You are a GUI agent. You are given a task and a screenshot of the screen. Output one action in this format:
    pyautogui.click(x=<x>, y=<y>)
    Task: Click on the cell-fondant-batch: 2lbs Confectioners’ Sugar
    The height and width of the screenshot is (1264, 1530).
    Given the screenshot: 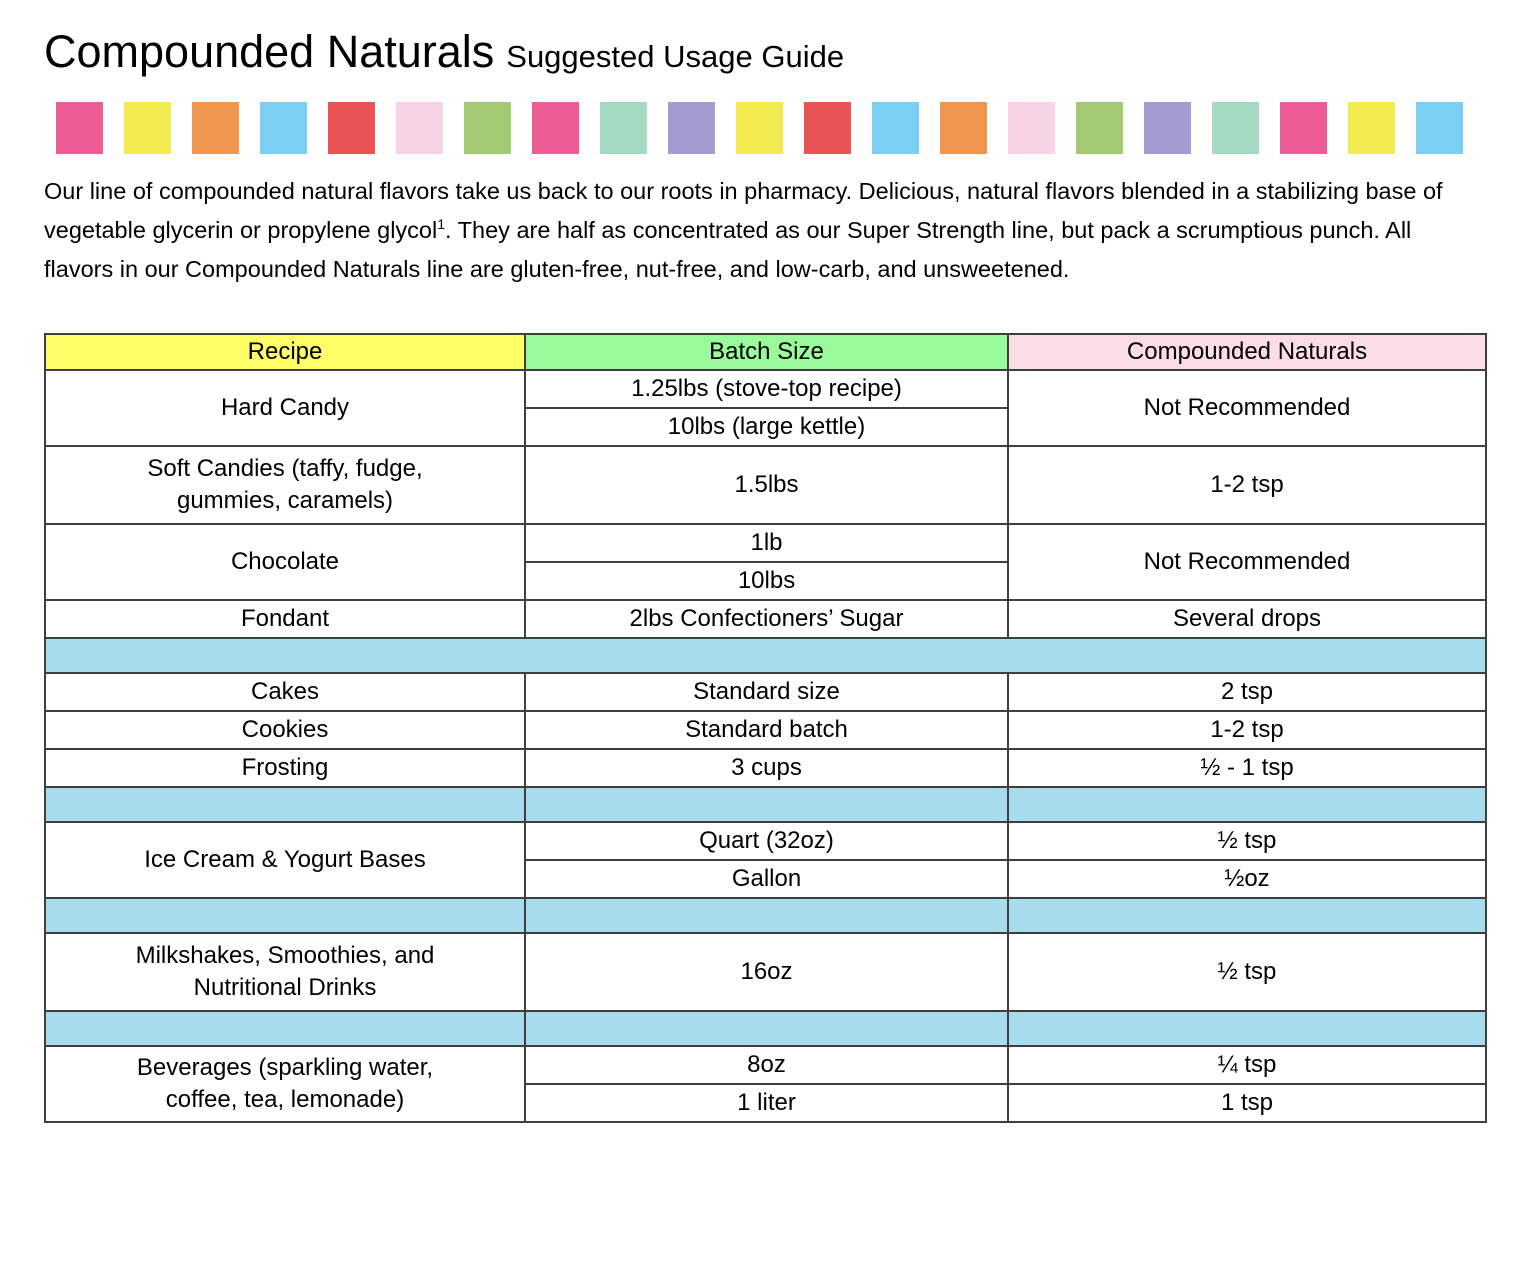 What is the action you would take?
    pyautogui.click(x=766, y=619)
    